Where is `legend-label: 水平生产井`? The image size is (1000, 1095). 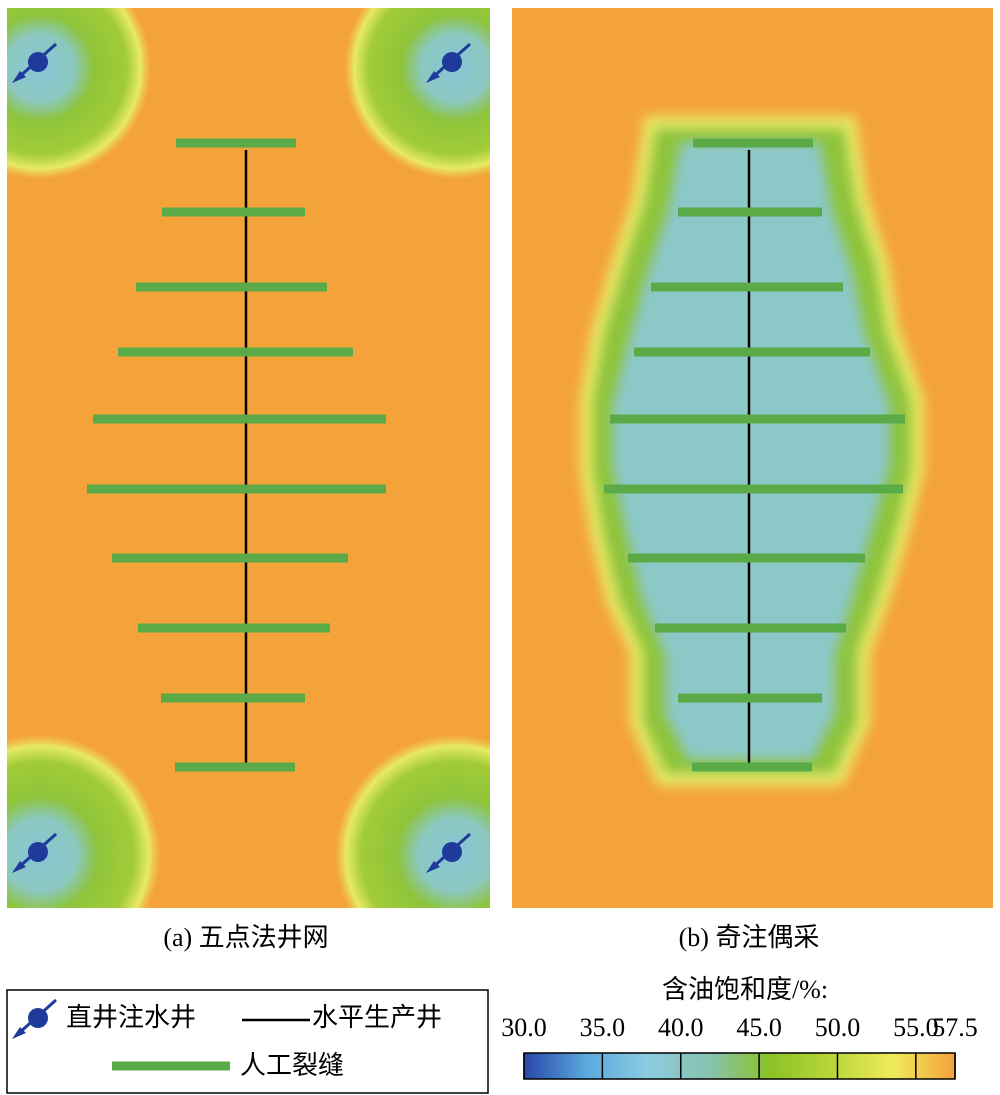 legend-label: 水平生产井 is located at coordinates (377, 1017).